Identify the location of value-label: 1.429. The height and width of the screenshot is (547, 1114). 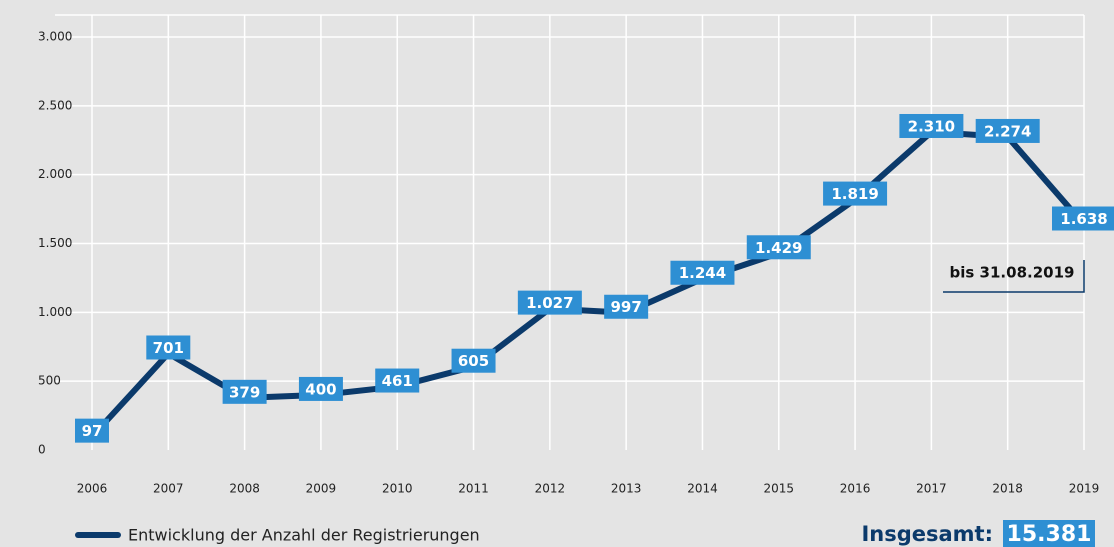
(778, 248).